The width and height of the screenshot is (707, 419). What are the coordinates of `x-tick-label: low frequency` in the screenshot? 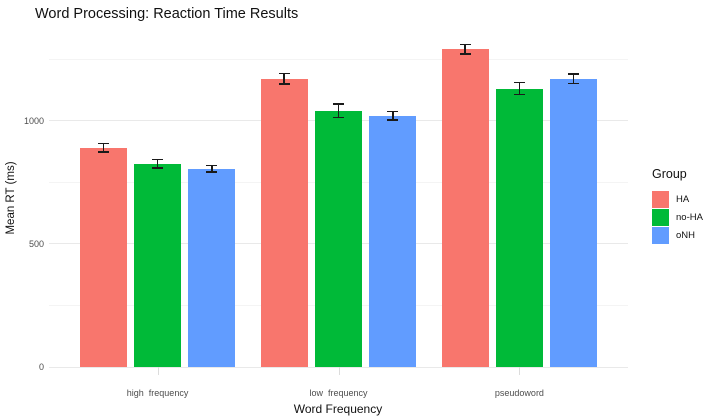 It's located at (338, 393).